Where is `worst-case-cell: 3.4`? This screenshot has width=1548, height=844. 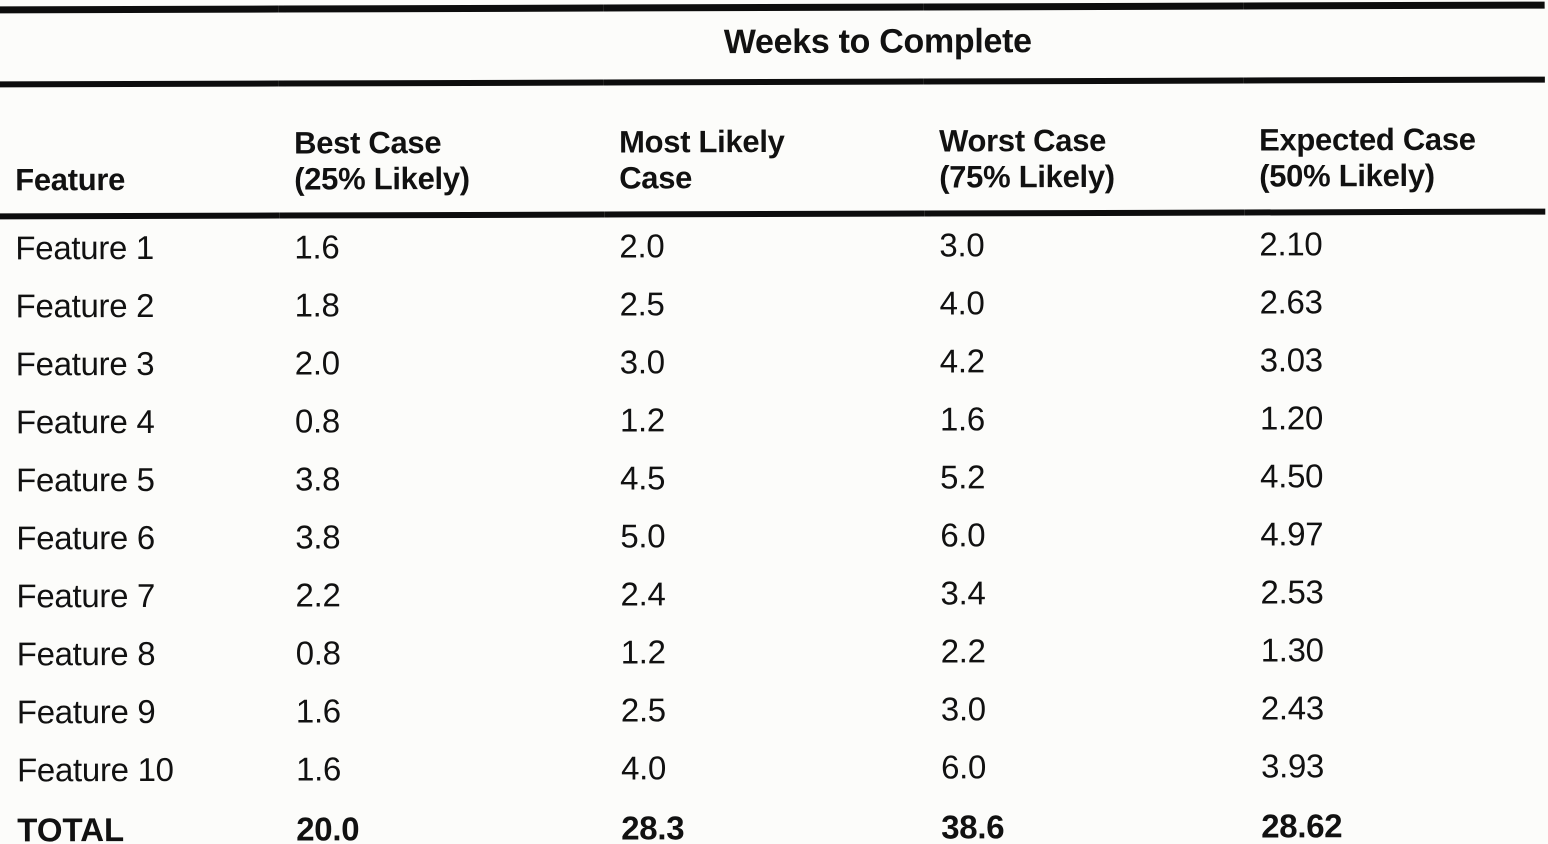
worst-case-cell: 3.4 is located at coordinates (963, 593).